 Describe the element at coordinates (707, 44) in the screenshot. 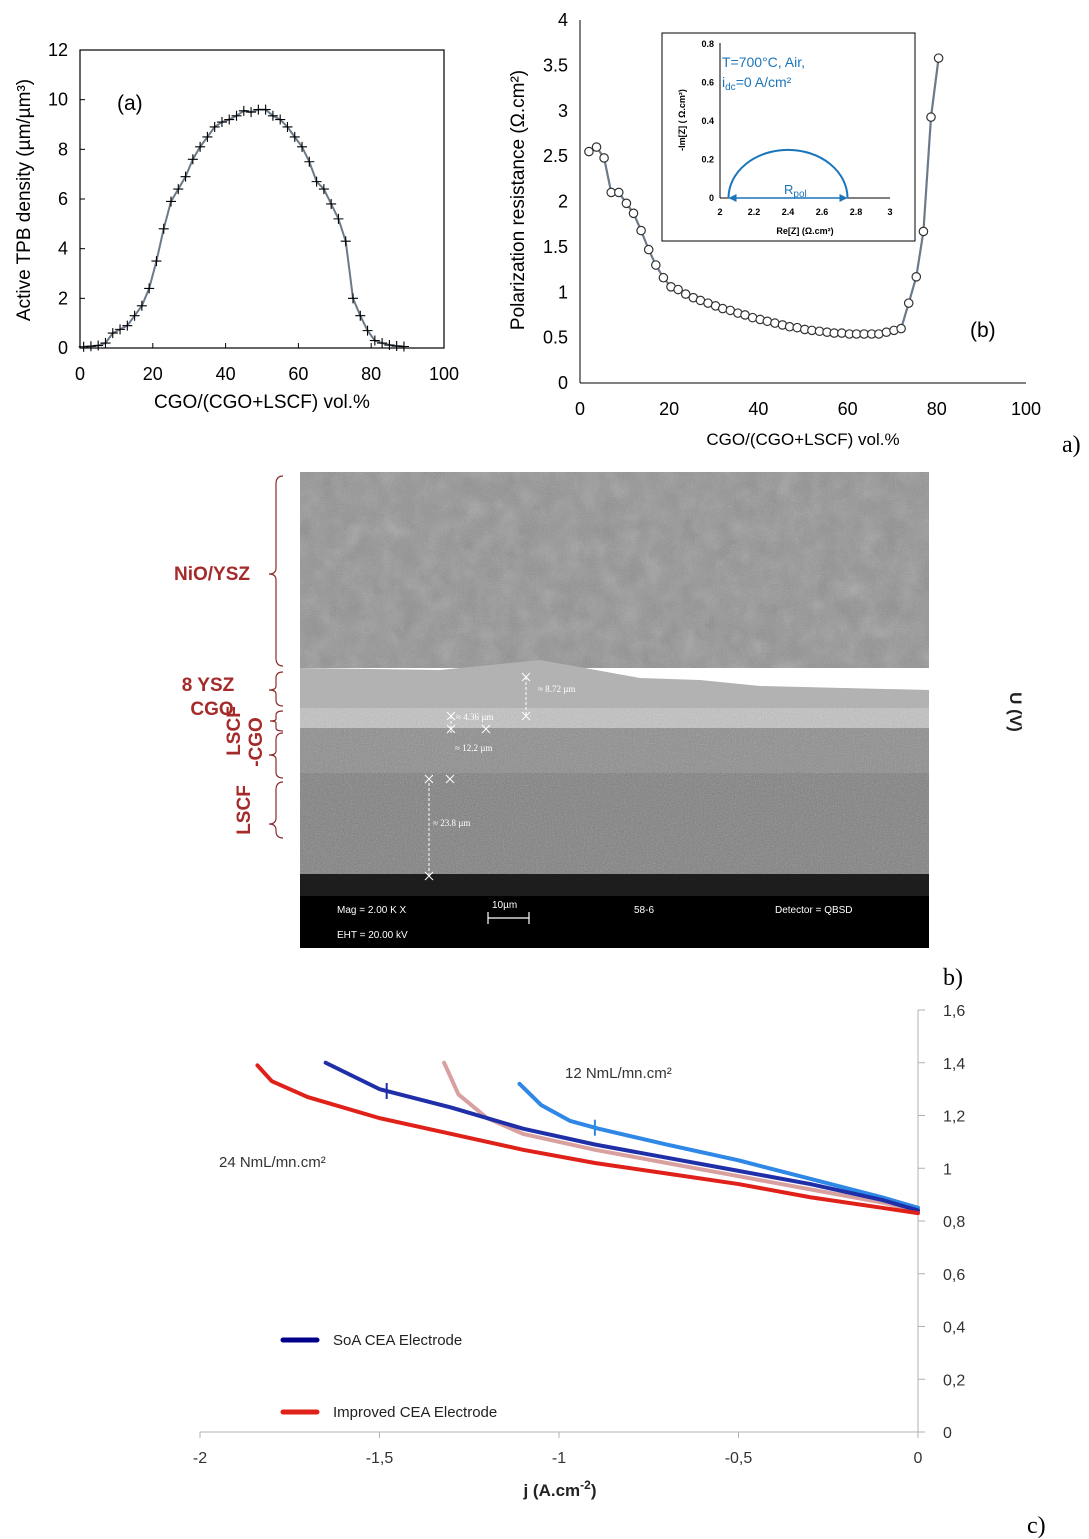

I see `inset-y-tick-label: 0.8` at that location.